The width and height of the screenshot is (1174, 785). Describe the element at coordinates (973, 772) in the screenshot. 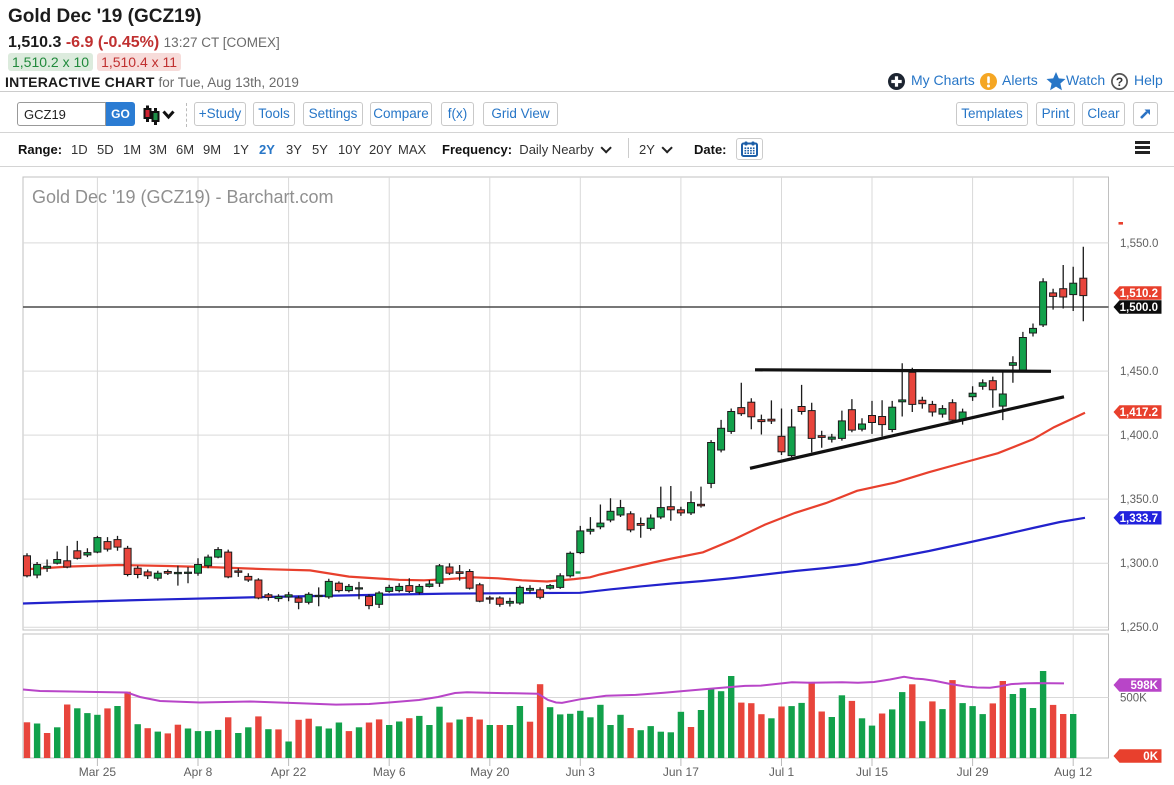

I see `svg-text: Jul 29` at that location.